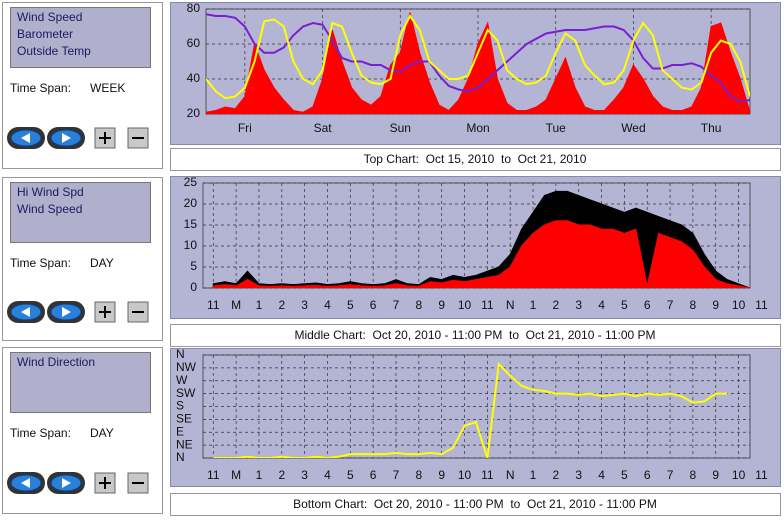 This screenshot has width=784, height=521. I want to click on x-tick-label: Fri, so click(245, 128).